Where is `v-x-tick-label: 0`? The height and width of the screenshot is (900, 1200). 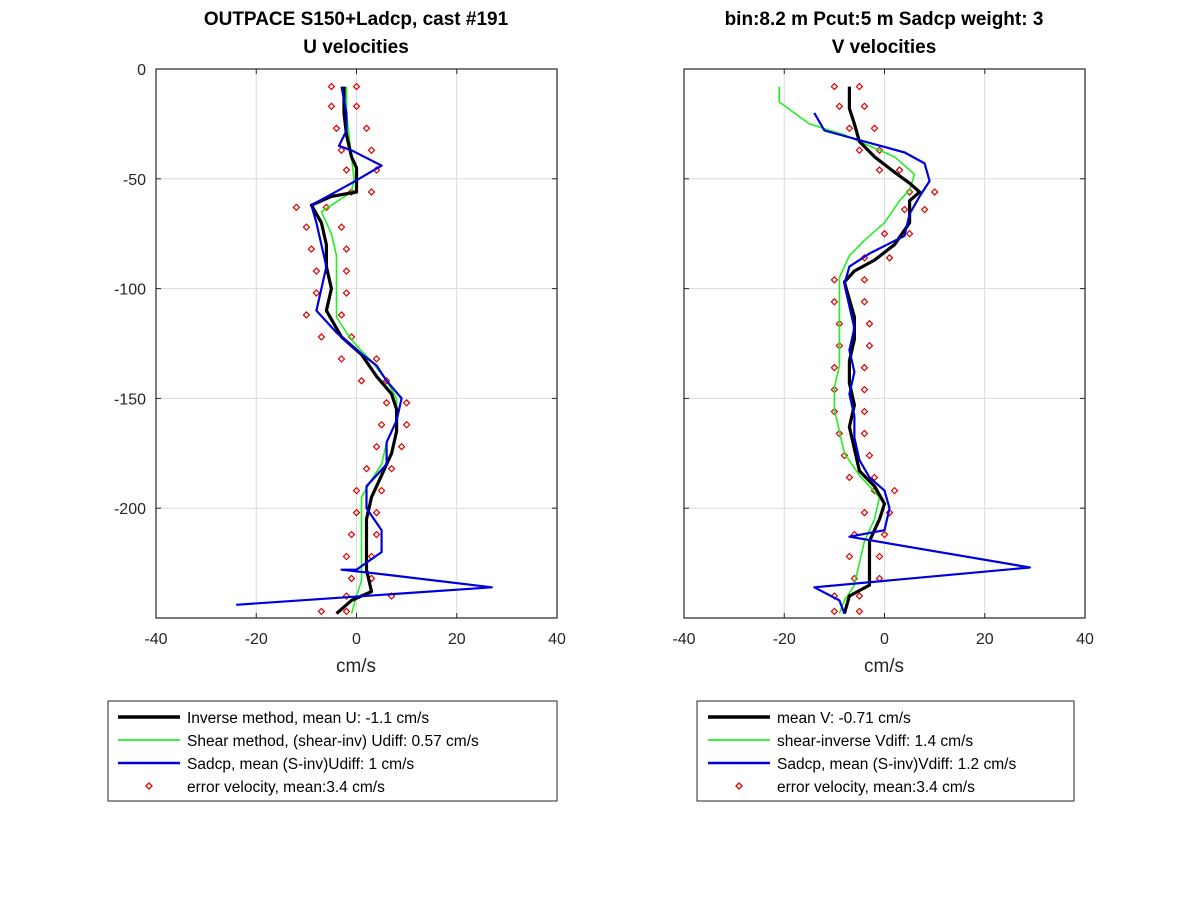 v-x-tick-label: 0 is located at coordinates (884, 639).